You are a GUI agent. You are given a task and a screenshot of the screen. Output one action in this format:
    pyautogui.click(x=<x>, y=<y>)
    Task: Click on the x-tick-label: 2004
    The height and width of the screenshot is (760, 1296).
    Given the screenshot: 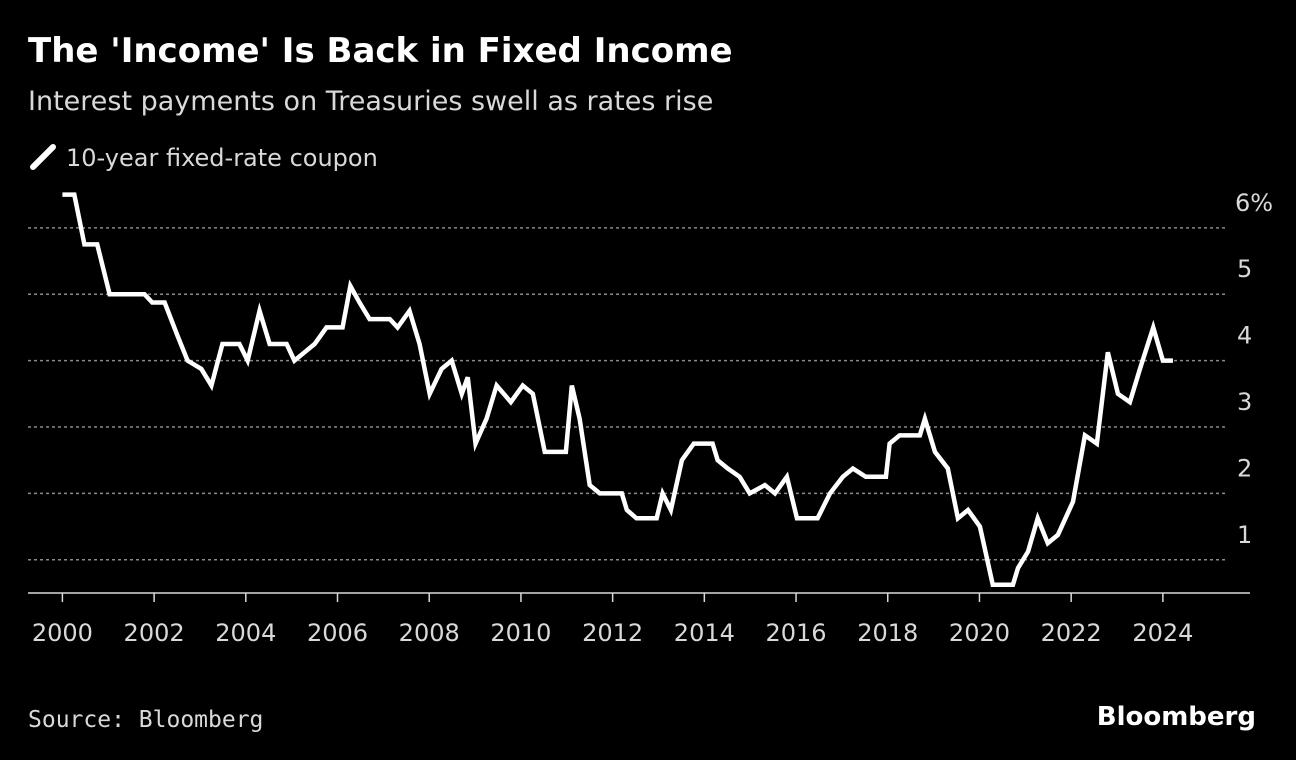 What is the action you would take?
    pyautogui.click(x=245, y=633)
    